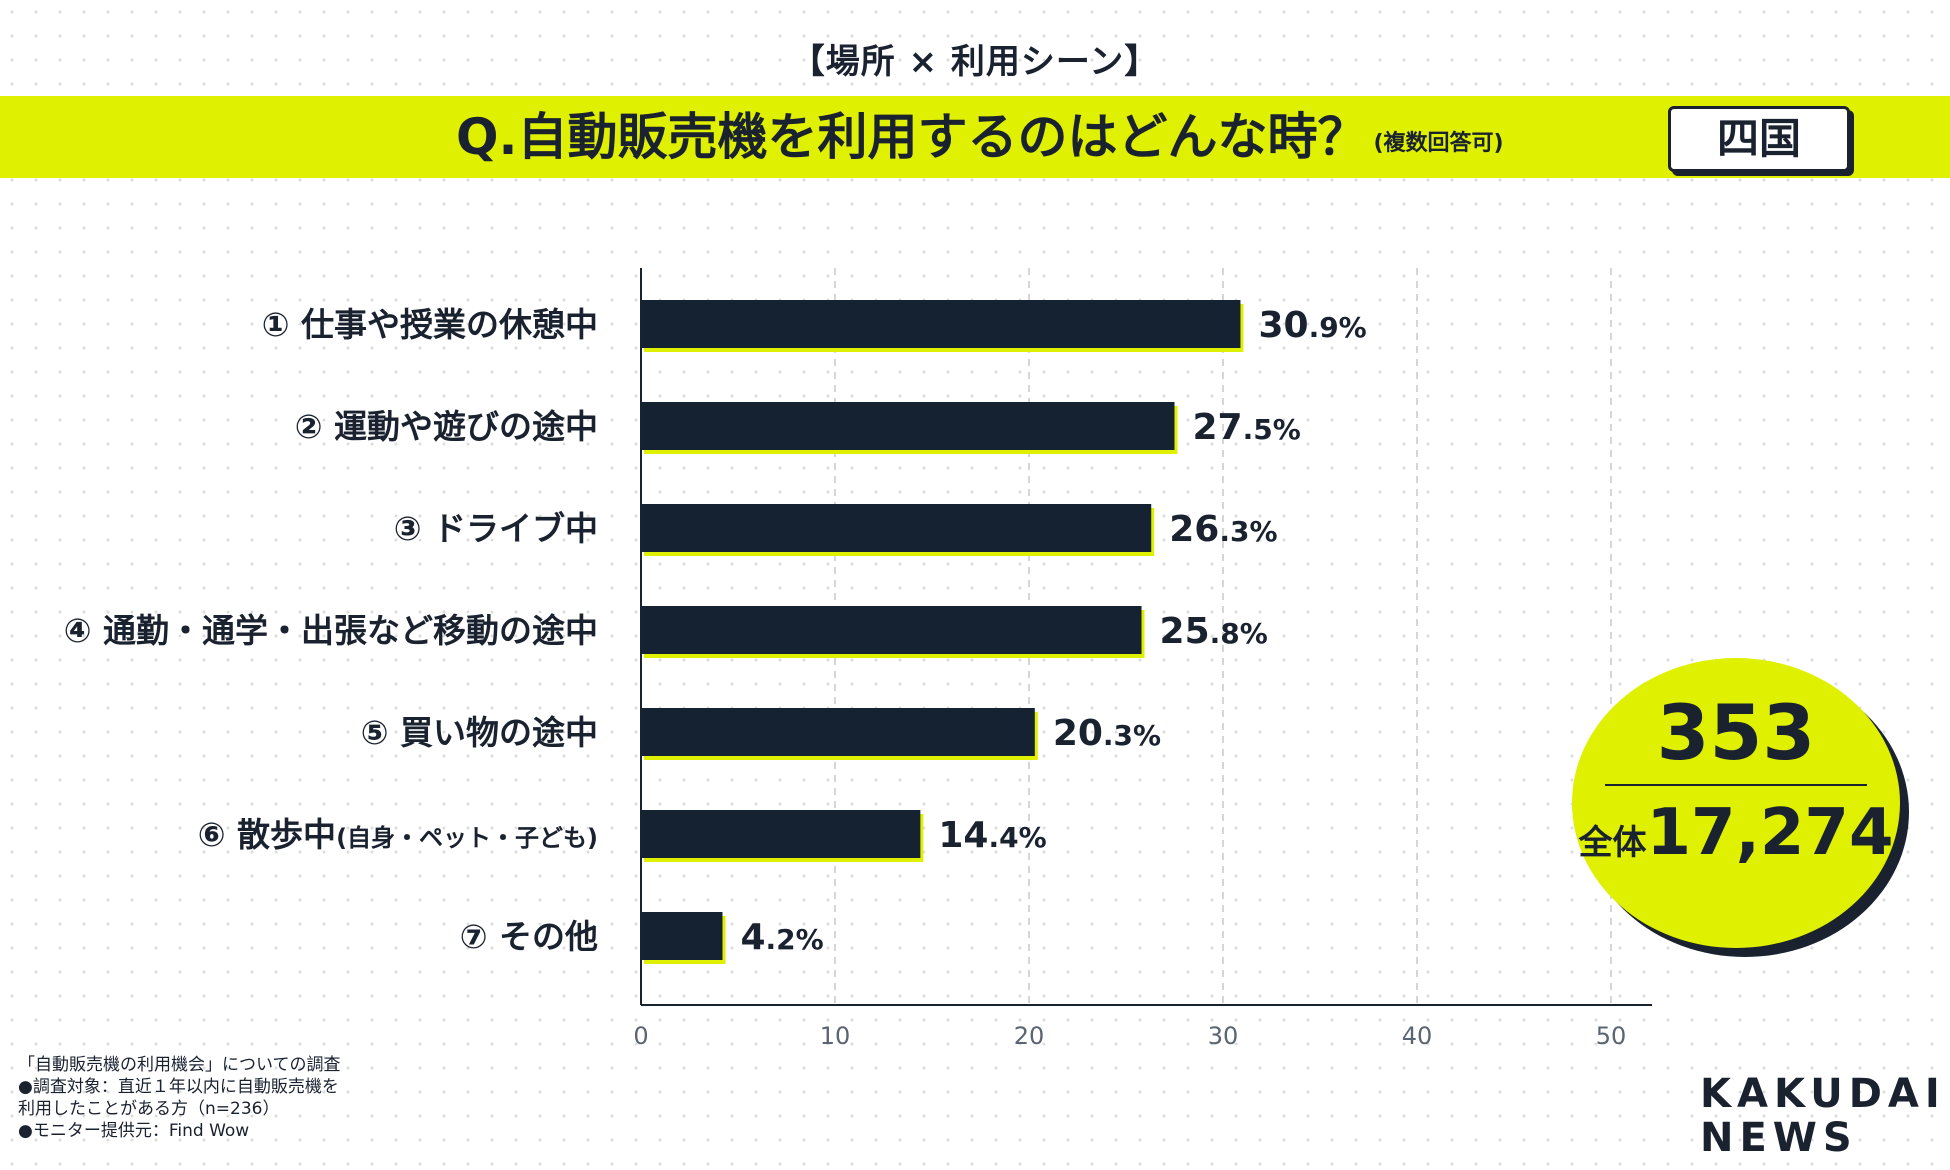  I want to click on x-tick-label: 20, so click(1029, 1036).